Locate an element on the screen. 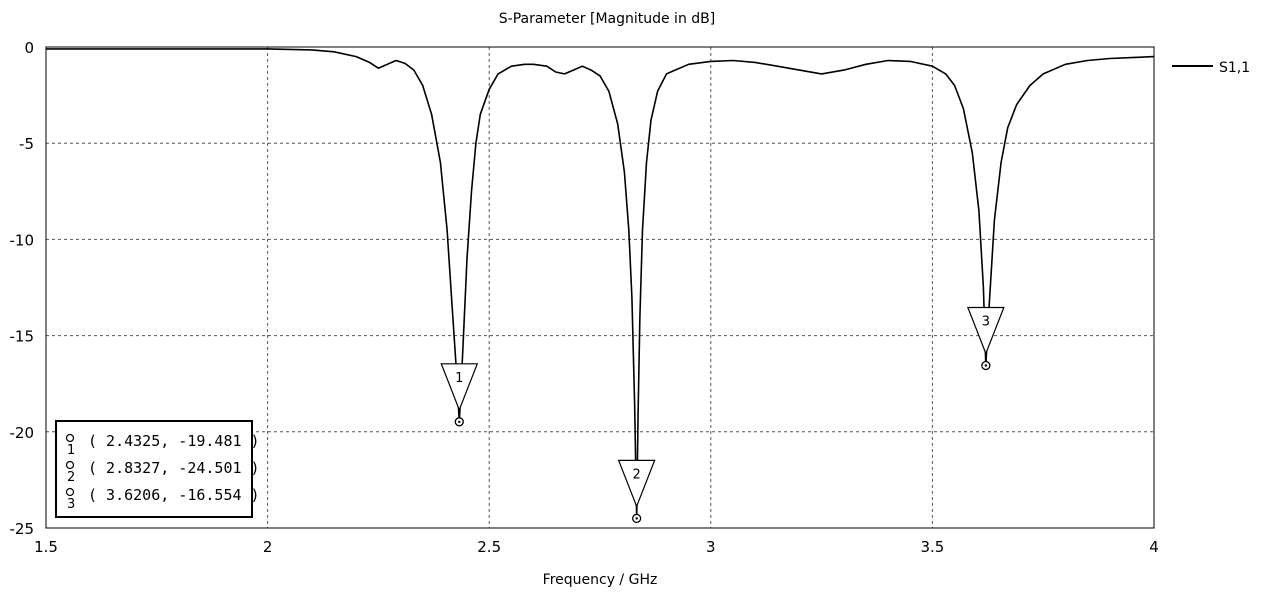 This screenshot has width=1266, height=592. y-tick-label: -5 is located at coordinates (26, 144).